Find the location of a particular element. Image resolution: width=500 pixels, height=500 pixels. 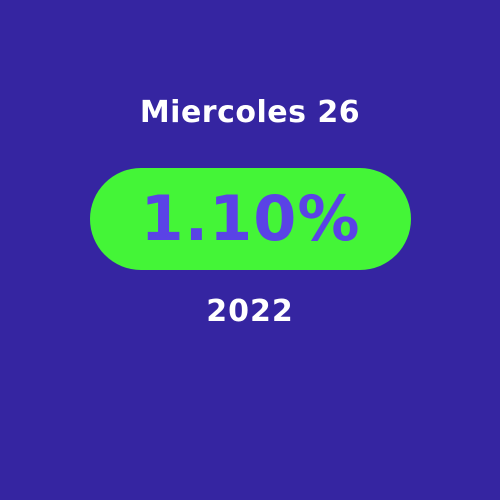

rate-pill: 1.10% is located at coordinates (250, 219).